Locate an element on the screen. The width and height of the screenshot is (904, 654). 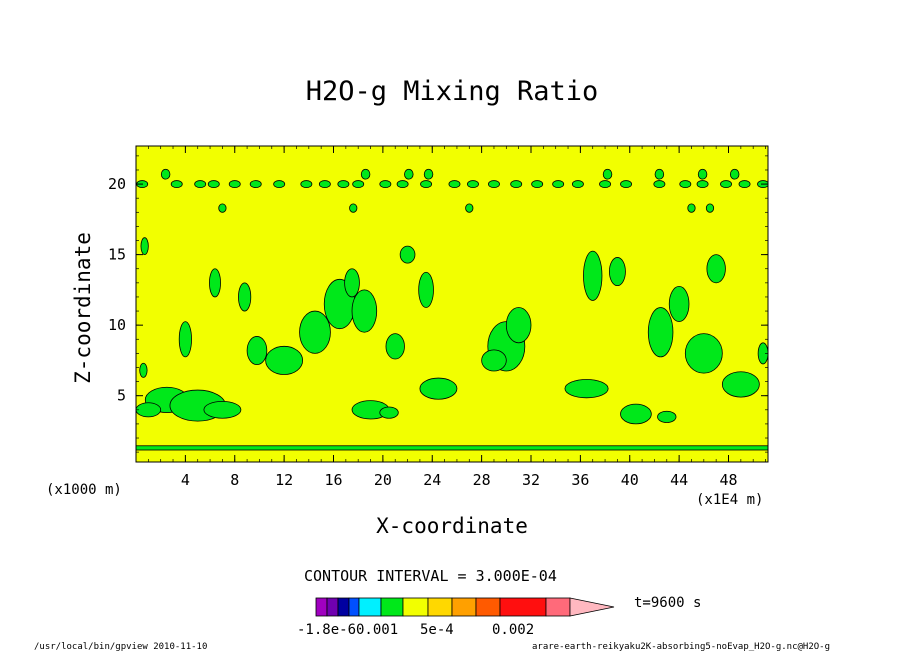
x-tick-label: 24 is located at coordinates (432, 480).